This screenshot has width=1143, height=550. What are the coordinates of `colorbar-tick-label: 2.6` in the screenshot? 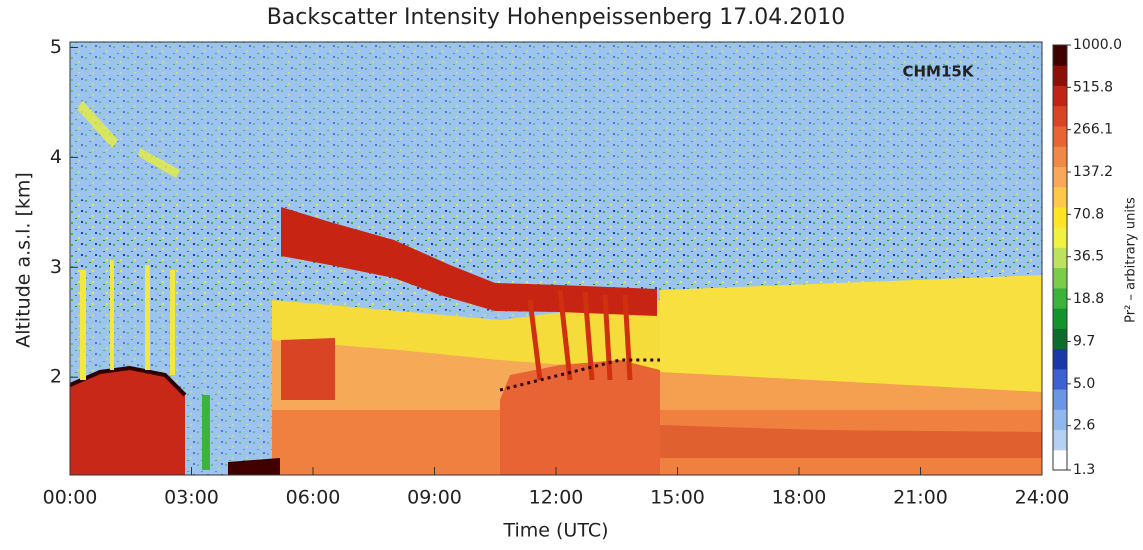 It's located at (1084, 426).